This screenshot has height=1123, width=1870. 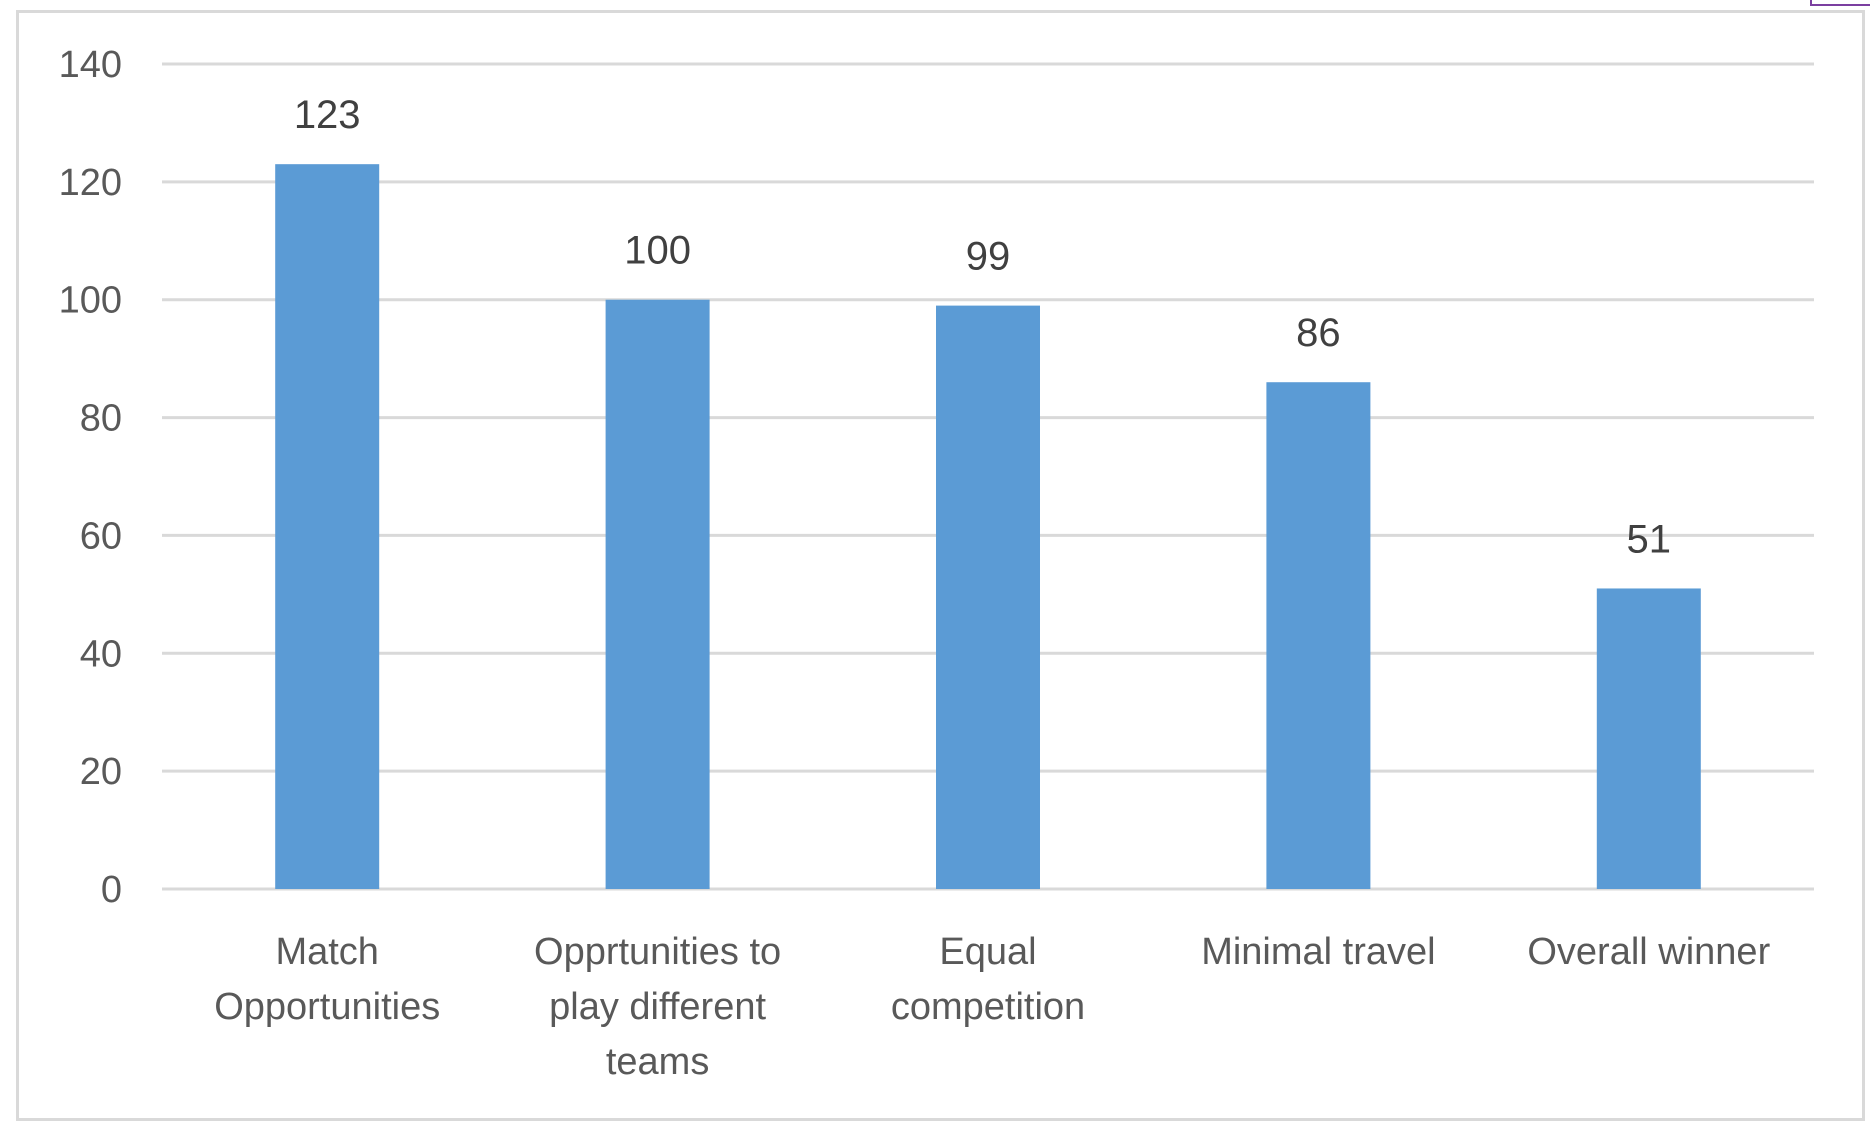 What do you see at coordinates (988, 979) in the screenshot?
I see `category-label-2: Equal competition` at bounding box center [988, 979].